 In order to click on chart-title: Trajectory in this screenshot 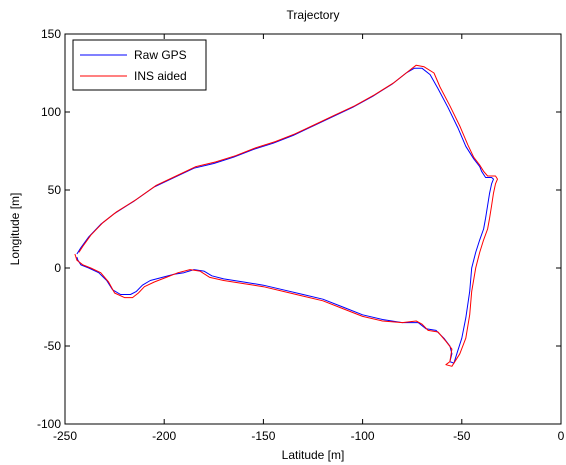, I will do `click(313, 15)`.